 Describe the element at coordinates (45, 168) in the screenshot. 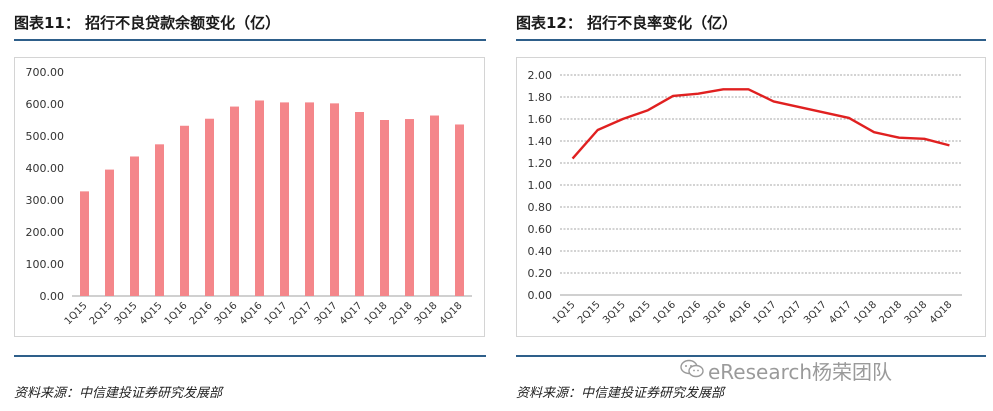

I see `y-tick-label: 400.00` at that location.